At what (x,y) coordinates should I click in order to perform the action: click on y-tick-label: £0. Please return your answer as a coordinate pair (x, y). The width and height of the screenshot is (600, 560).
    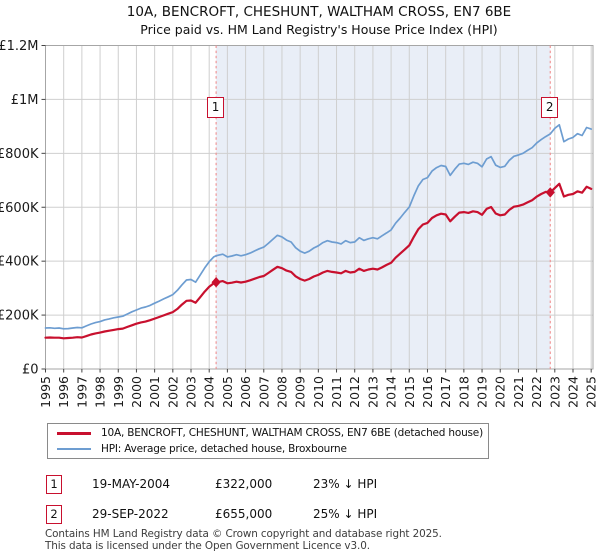
    Looking at the image, I should click on (30, 370).